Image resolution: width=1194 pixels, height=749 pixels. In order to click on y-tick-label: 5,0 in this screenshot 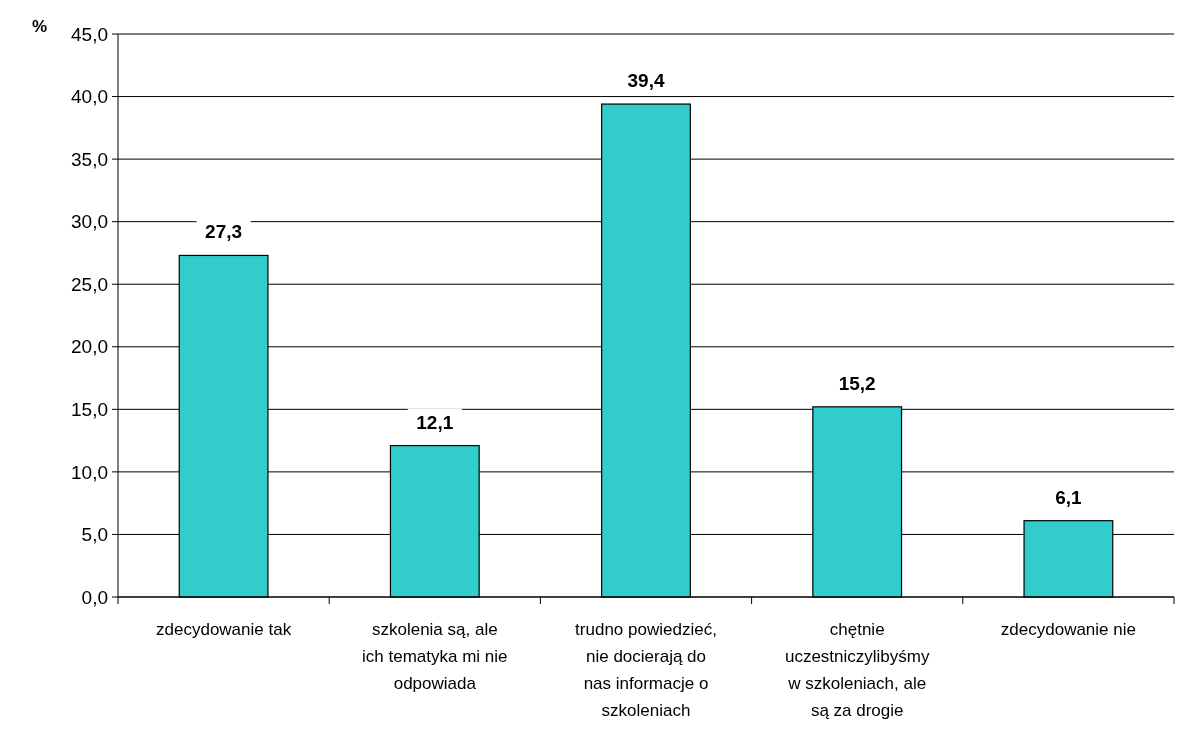, I will do `click(94, 535)`.